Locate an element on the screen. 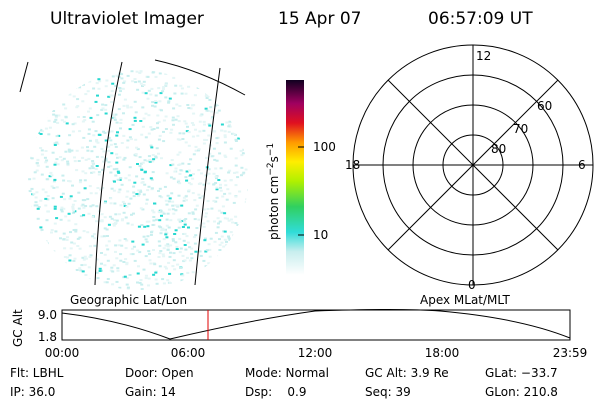 The width and height of the screenshot is (600, 400). info-field: Door: Open is located at coordinates (159, 373).